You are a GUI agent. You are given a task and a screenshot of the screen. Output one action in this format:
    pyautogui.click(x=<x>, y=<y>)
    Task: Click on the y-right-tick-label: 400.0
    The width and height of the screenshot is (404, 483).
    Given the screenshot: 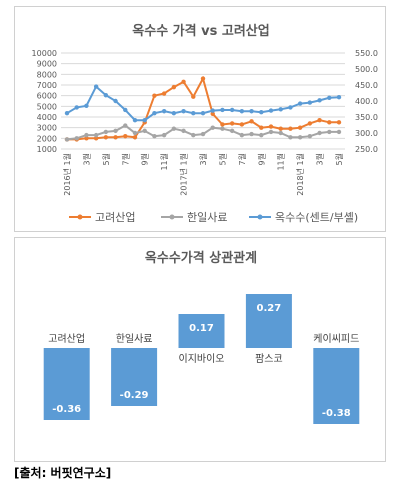 What is the action you would take?
    pyautogui.click(x=366, y=101)
    